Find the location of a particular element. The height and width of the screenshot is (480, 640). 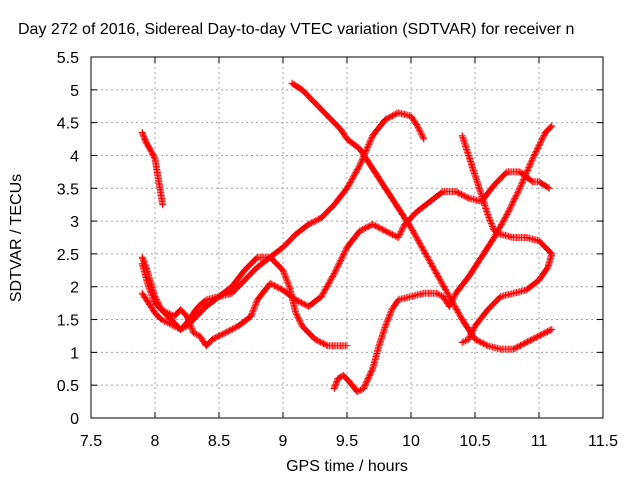

x-tick-label: 11.5 is located at coordinates (603, 441).